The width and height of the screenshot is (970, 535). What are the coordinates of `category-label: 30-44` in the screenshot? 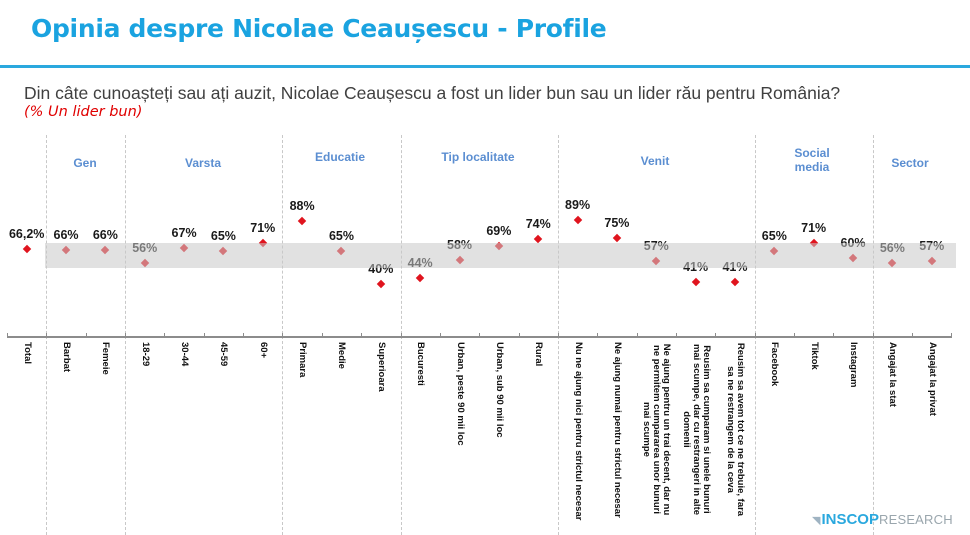 It's located at (185, 354).